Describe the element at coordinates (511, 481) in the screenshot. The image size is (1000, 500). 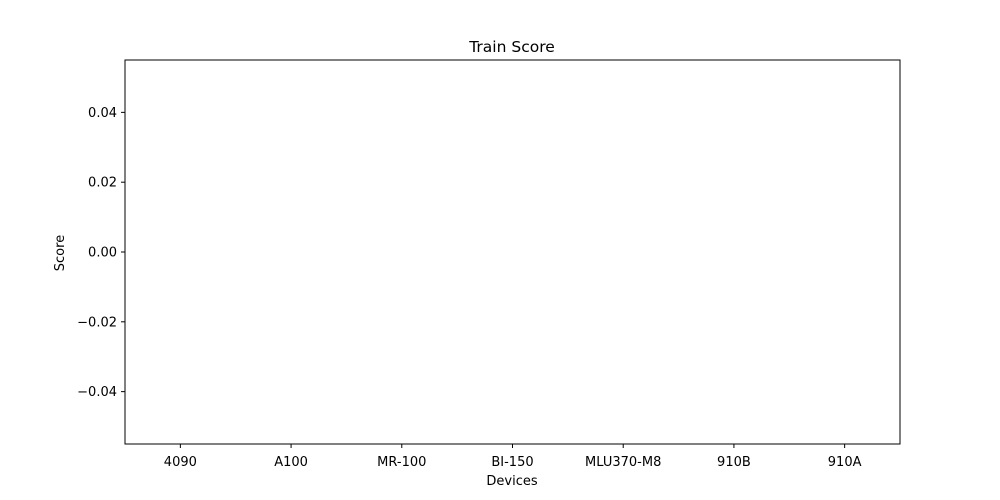
I see `x-axis-label: Devices` at that location.